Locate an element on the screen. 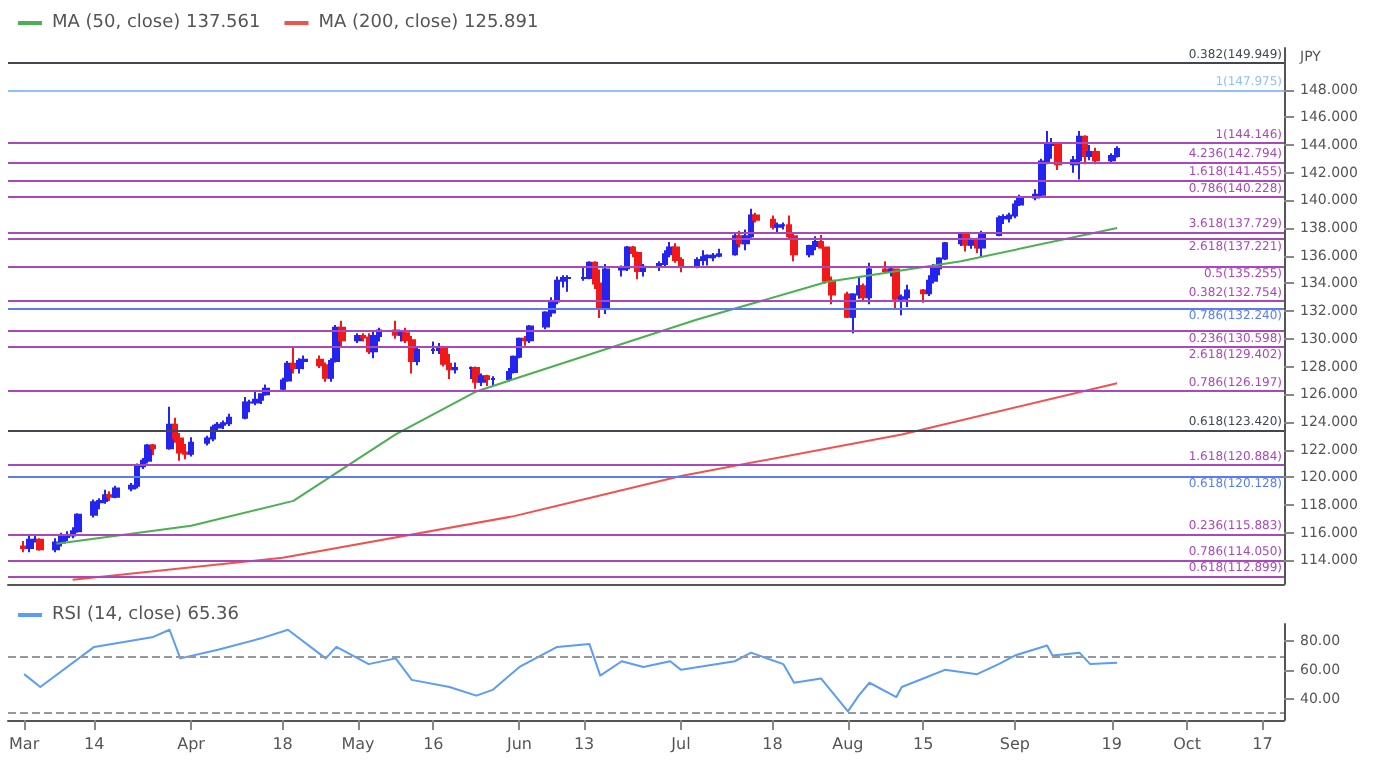 The image size is (1400, 760). x-tick-label: Mar is located at coordinates (25, 744).